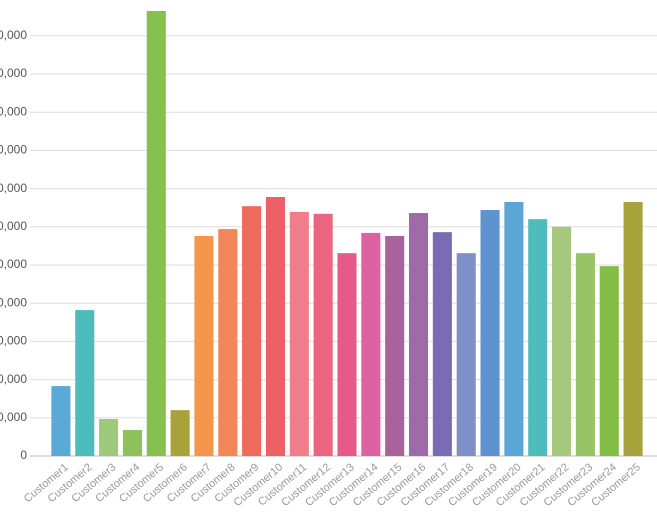  What do you see at coordinates (13, 111) in the screenshot?
I see `y-tick-label: 90,000` at bounding box center [13, 111].